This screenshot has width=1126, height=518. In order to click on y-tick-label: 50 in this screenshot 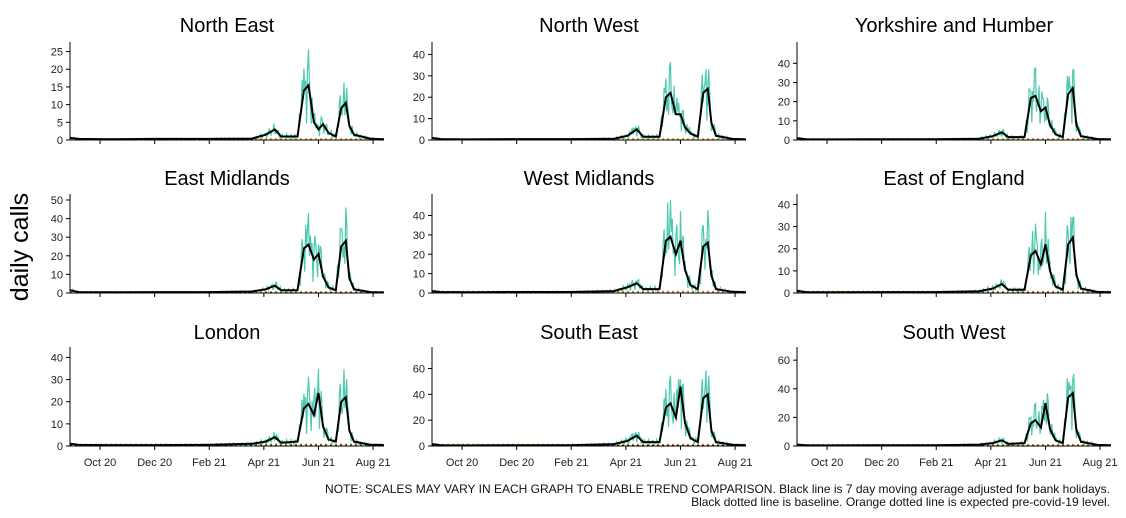, I will do `click(57, 201)`.